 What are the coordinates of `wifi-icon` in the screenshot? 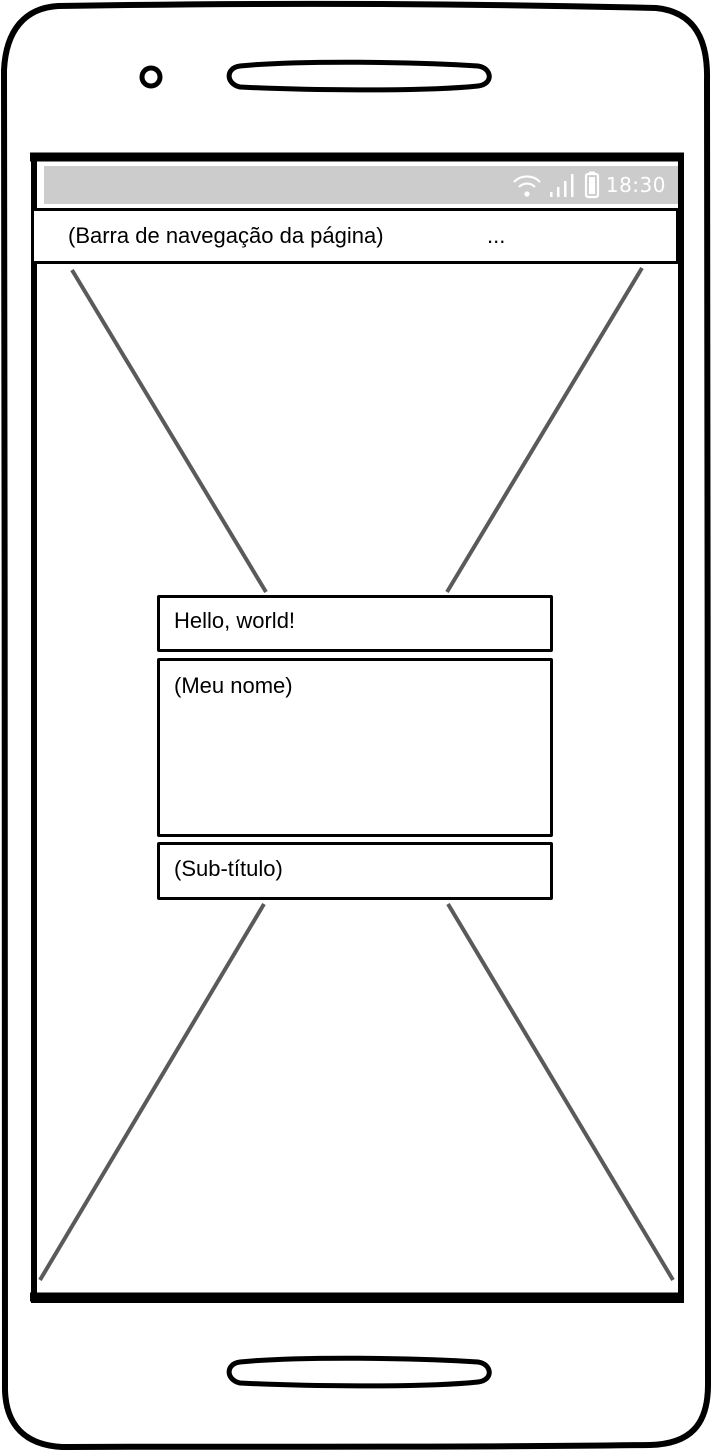 It's located at (527, 186).